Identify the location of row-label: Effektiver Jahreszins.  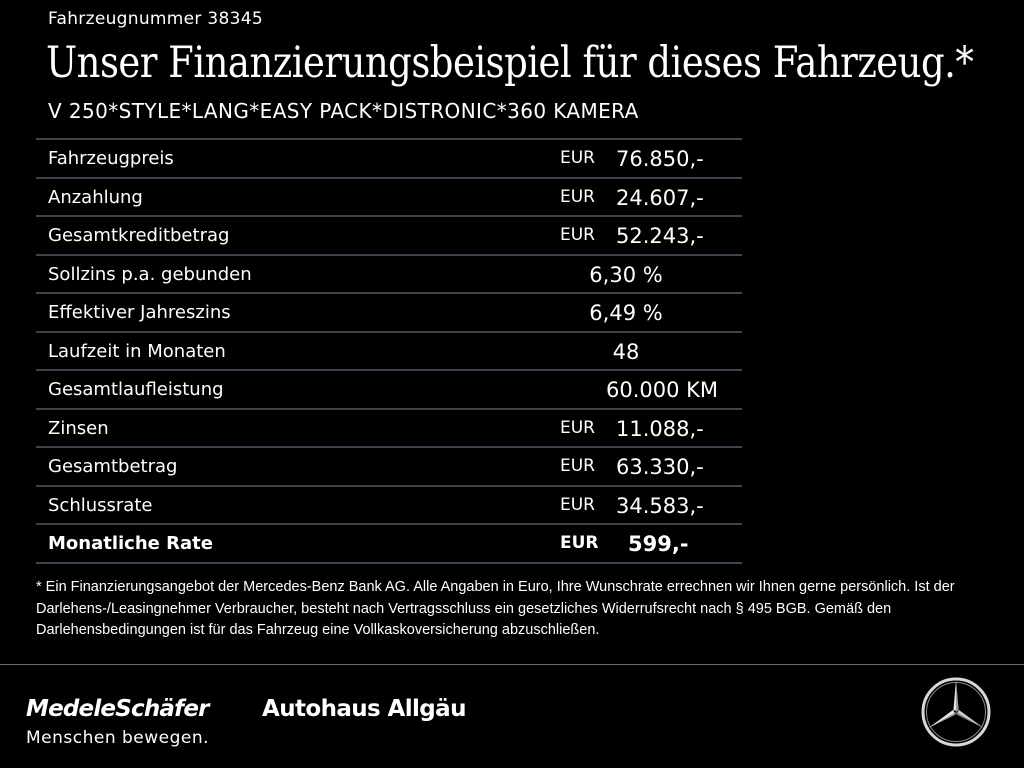
(139, 312).